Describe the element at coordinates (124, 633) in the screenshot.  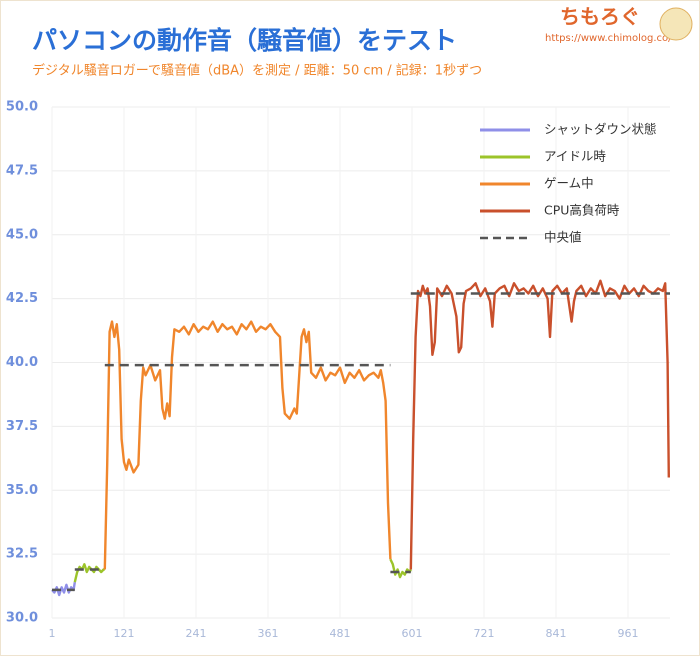
I see `x-tick-label: 121` at that location.